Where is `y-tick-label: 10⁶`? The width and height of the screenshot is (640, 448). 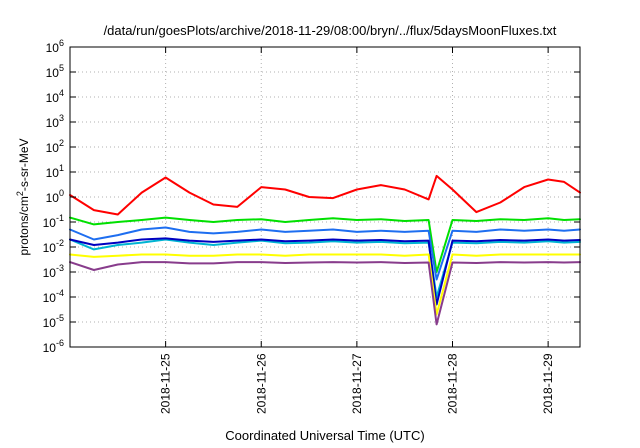
y-tick-label: 10⁶ is located at coordinates (55, 46).